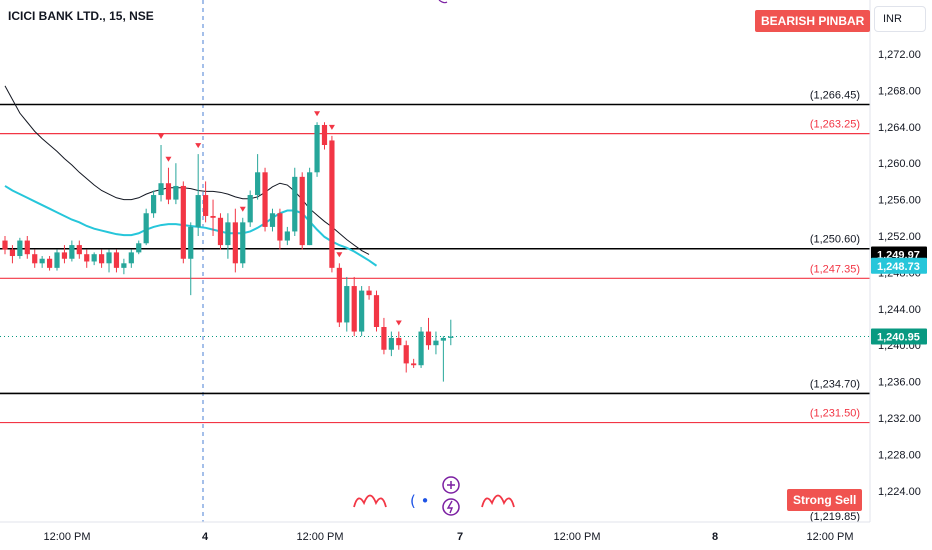  Describe the element at coordinates (835, 517) in the screenshot. I see `level-label: (1,219.85)` at that location.